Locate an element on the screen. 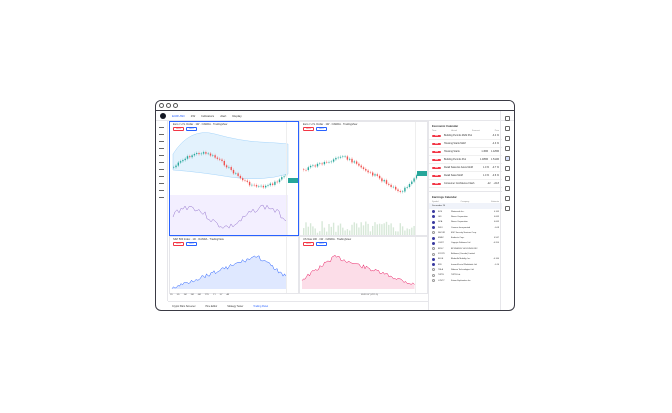 The height and width of the screenshot is (413, 672). watchlist-icon is located at coordinates (507, 118).